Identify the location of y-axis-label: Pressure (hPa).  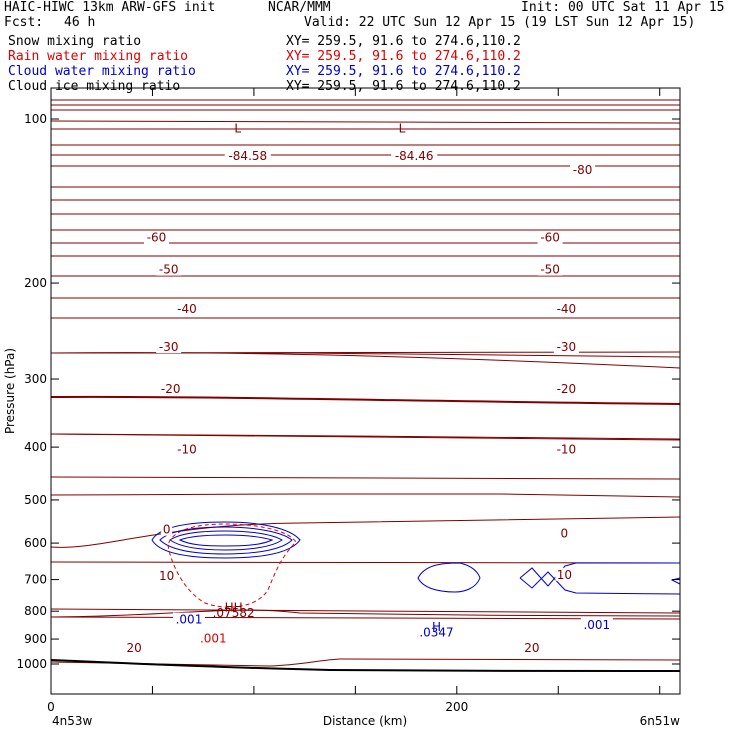
(10, 391).